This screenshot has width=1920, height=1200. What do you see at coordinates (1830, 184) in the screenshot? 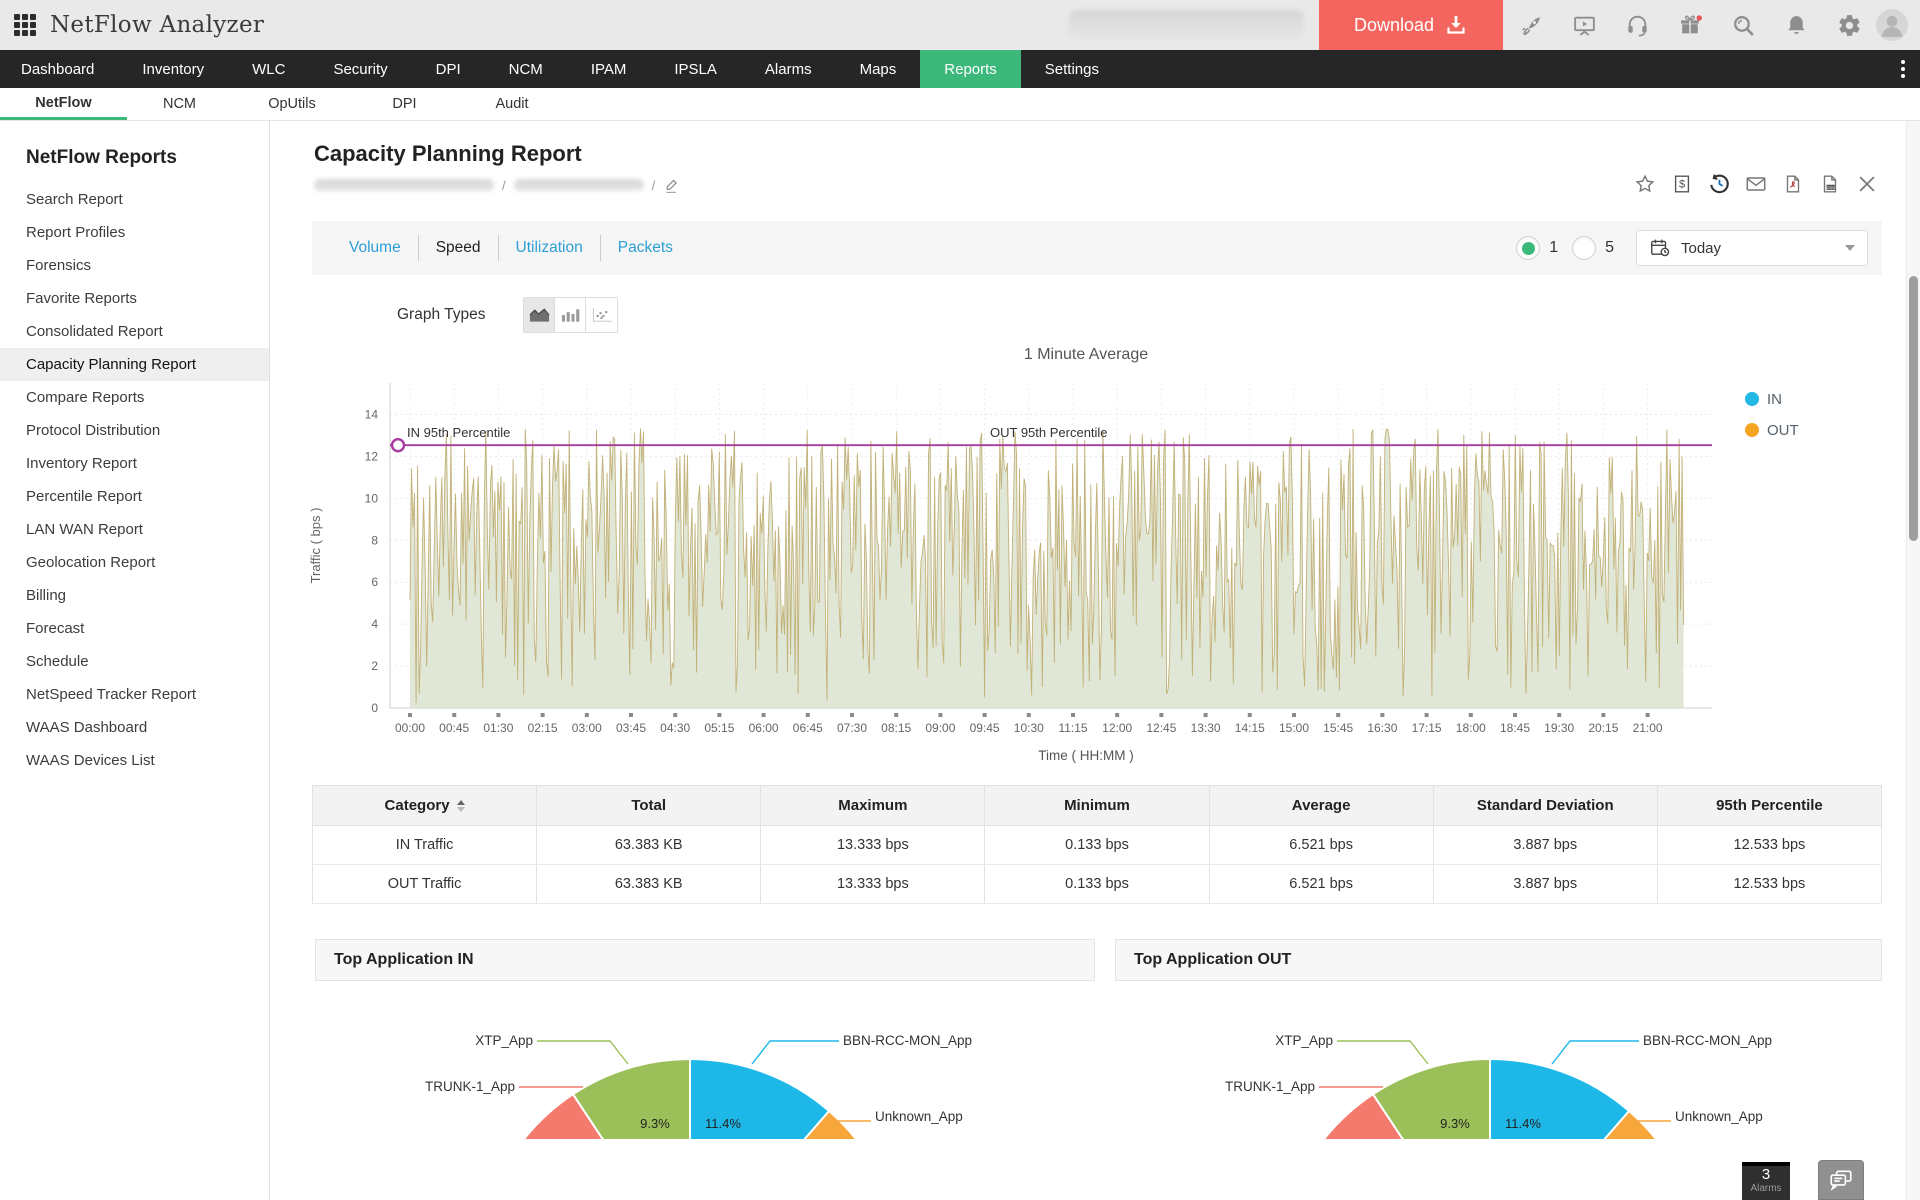
I see `csv-export-icon: CSV` at bounding box center [1830, 184].